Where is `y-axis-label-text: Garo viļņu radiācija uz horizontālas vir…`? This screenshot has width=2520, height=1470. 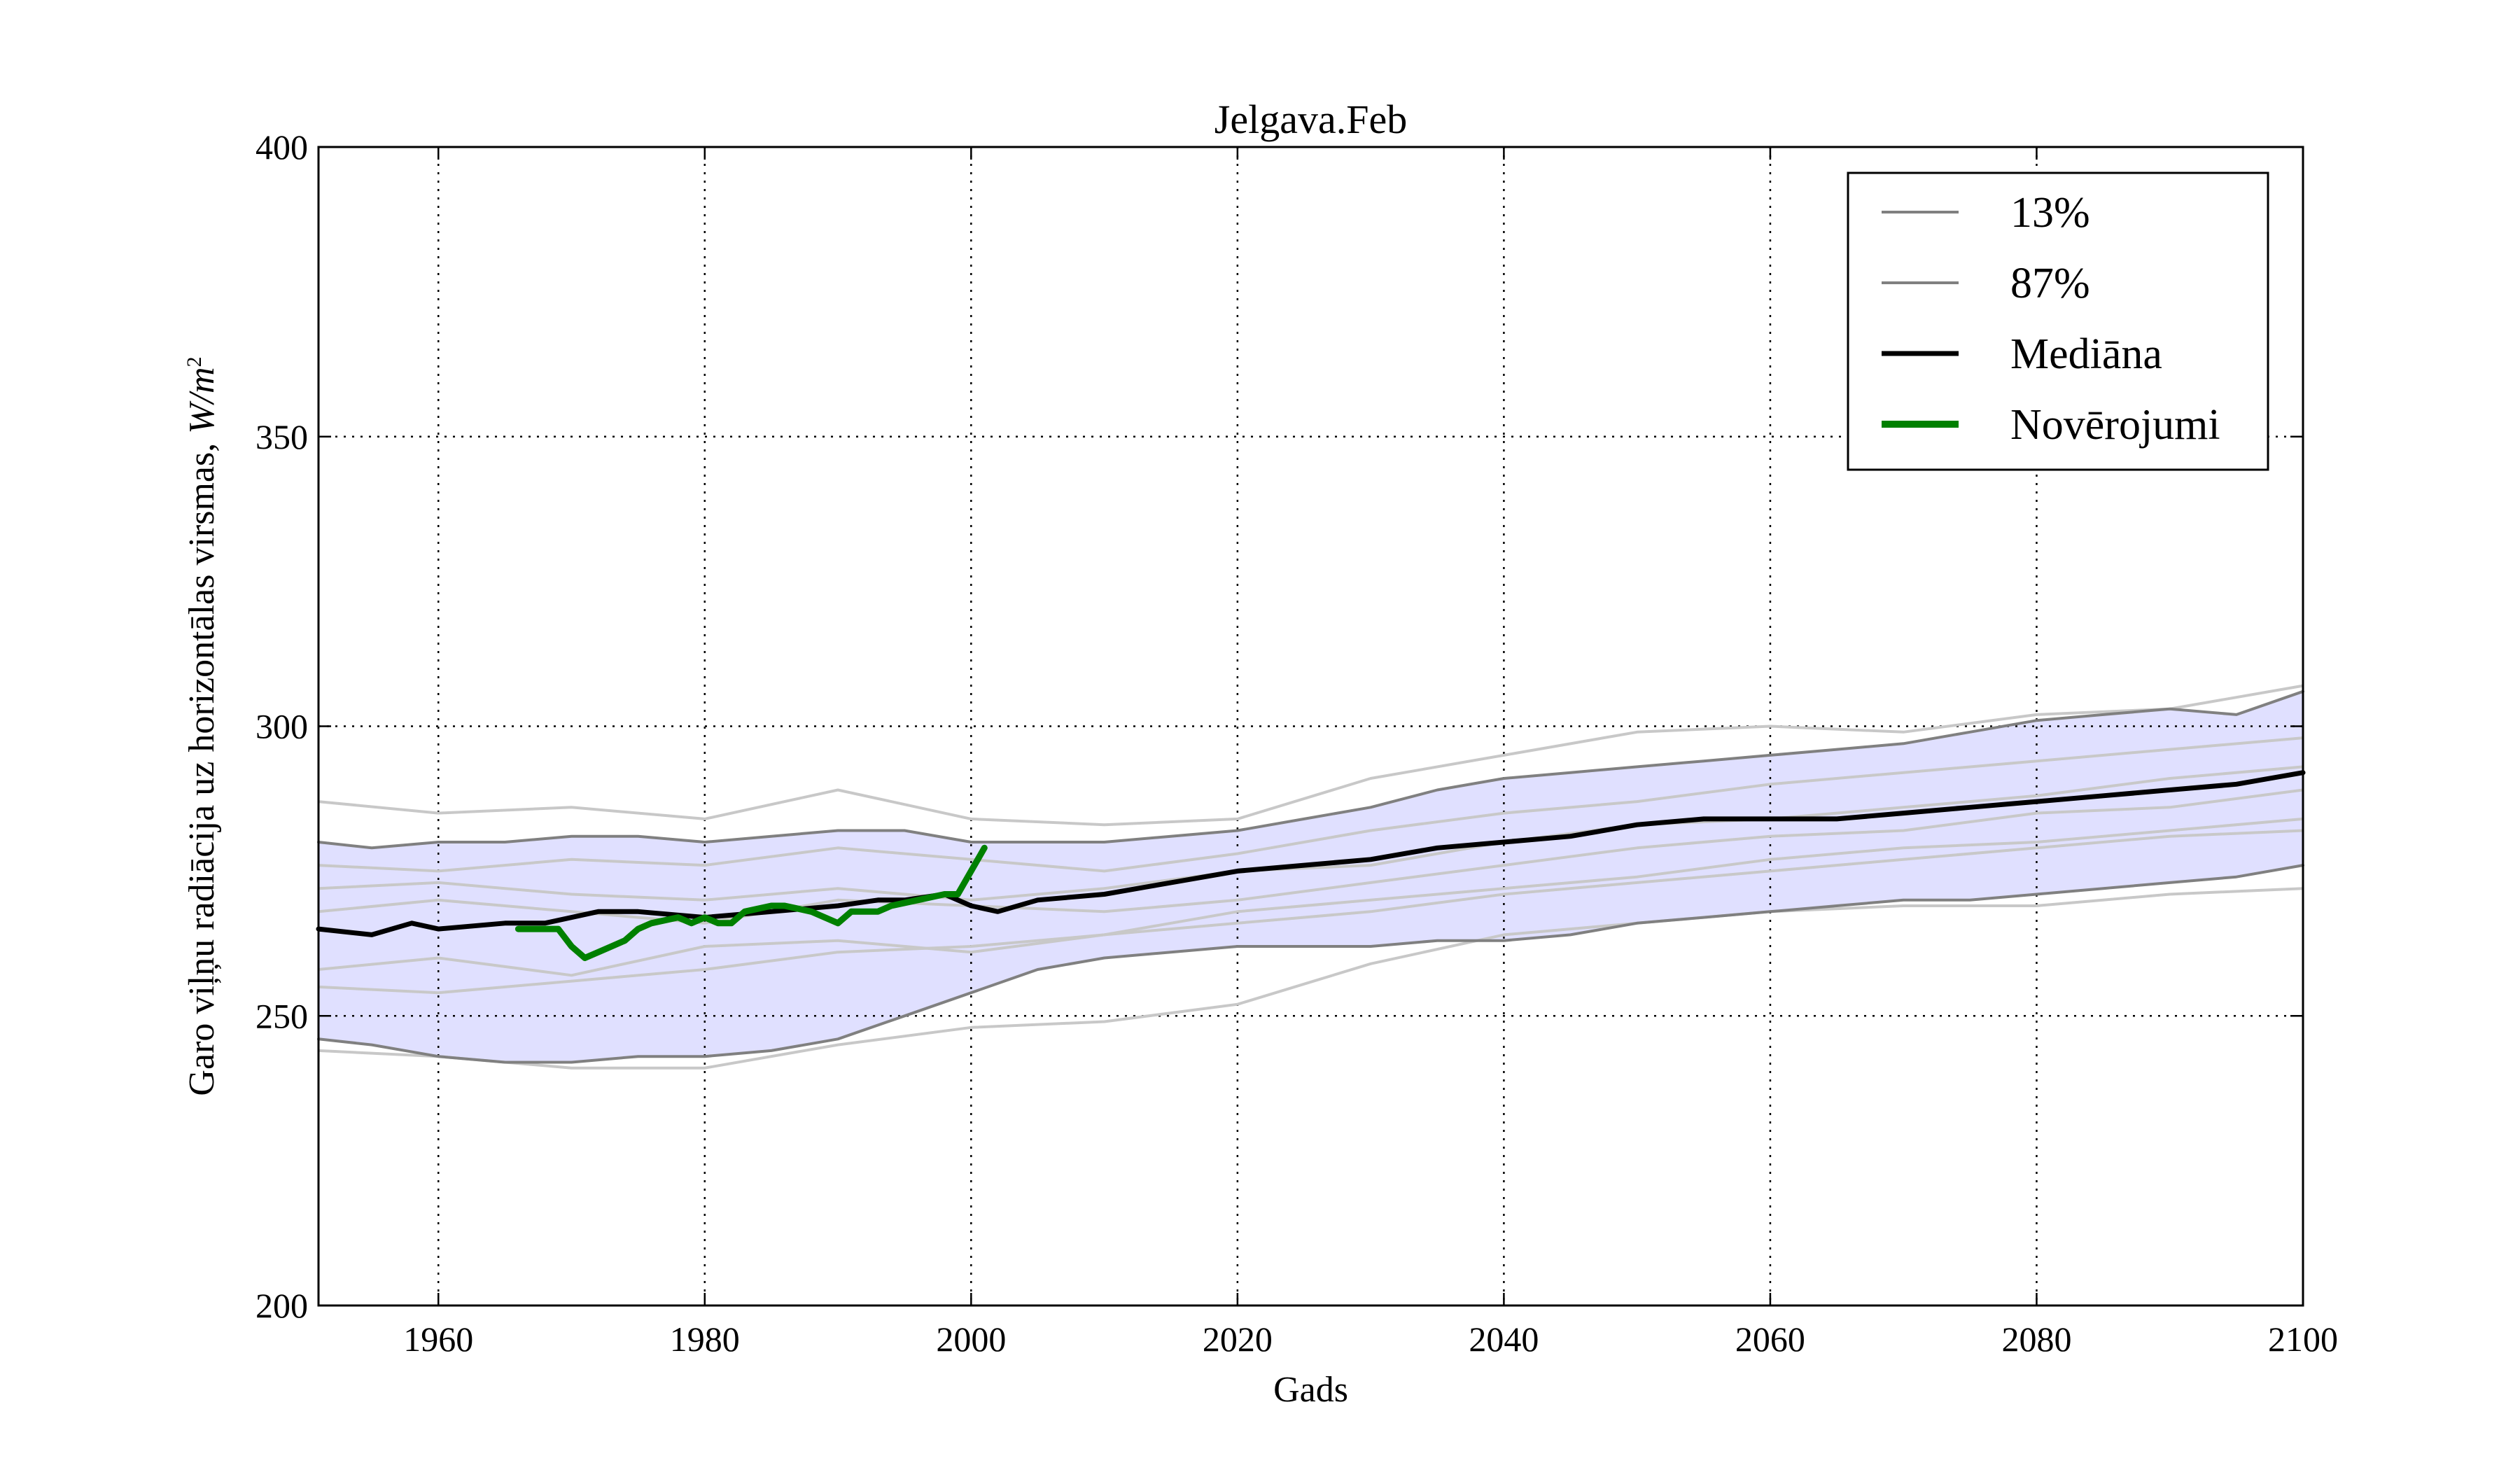 y-axis-label-text: Garo viļņu radiācija uz horizontālas vir… is located at coordinates (202, 765).